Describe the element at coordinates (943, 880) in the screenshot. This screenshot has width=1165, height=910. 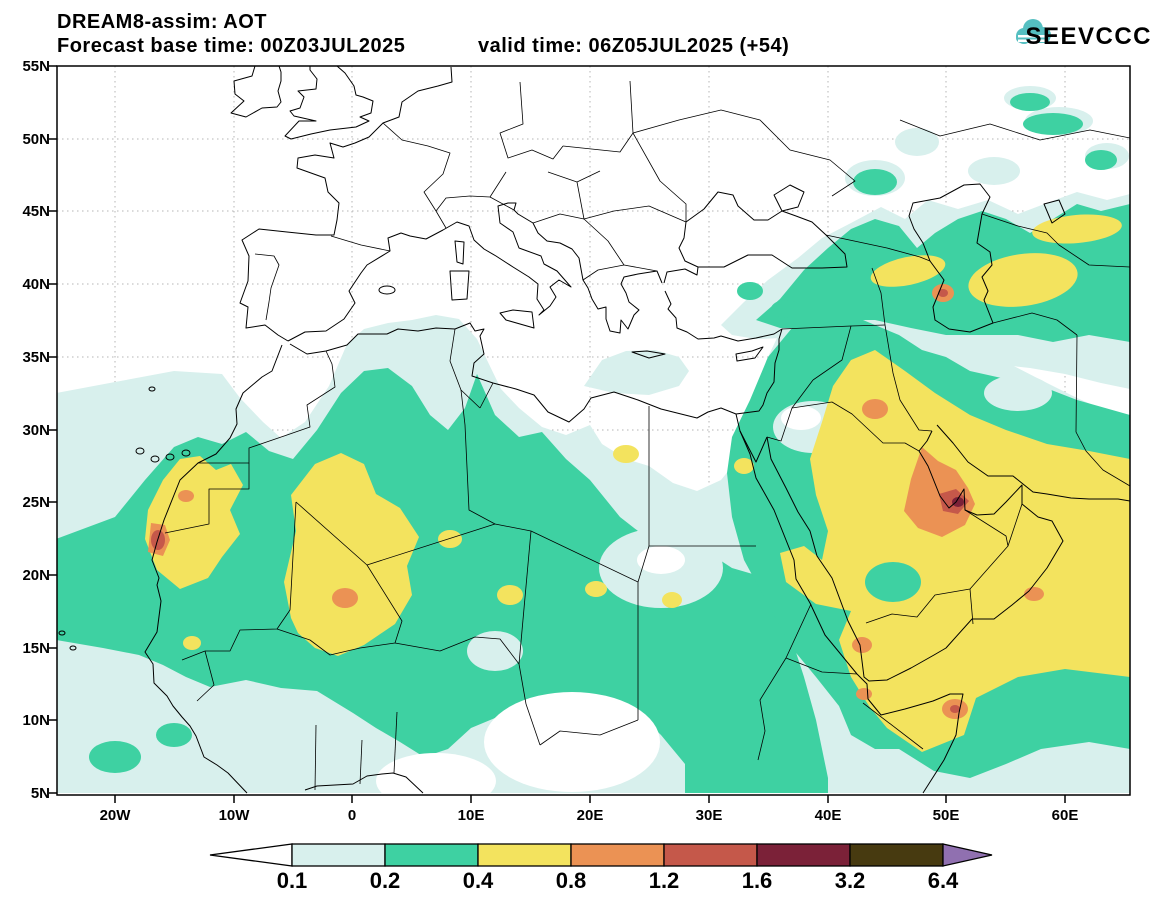
I see `colorbar-label: 6.4` at that location.